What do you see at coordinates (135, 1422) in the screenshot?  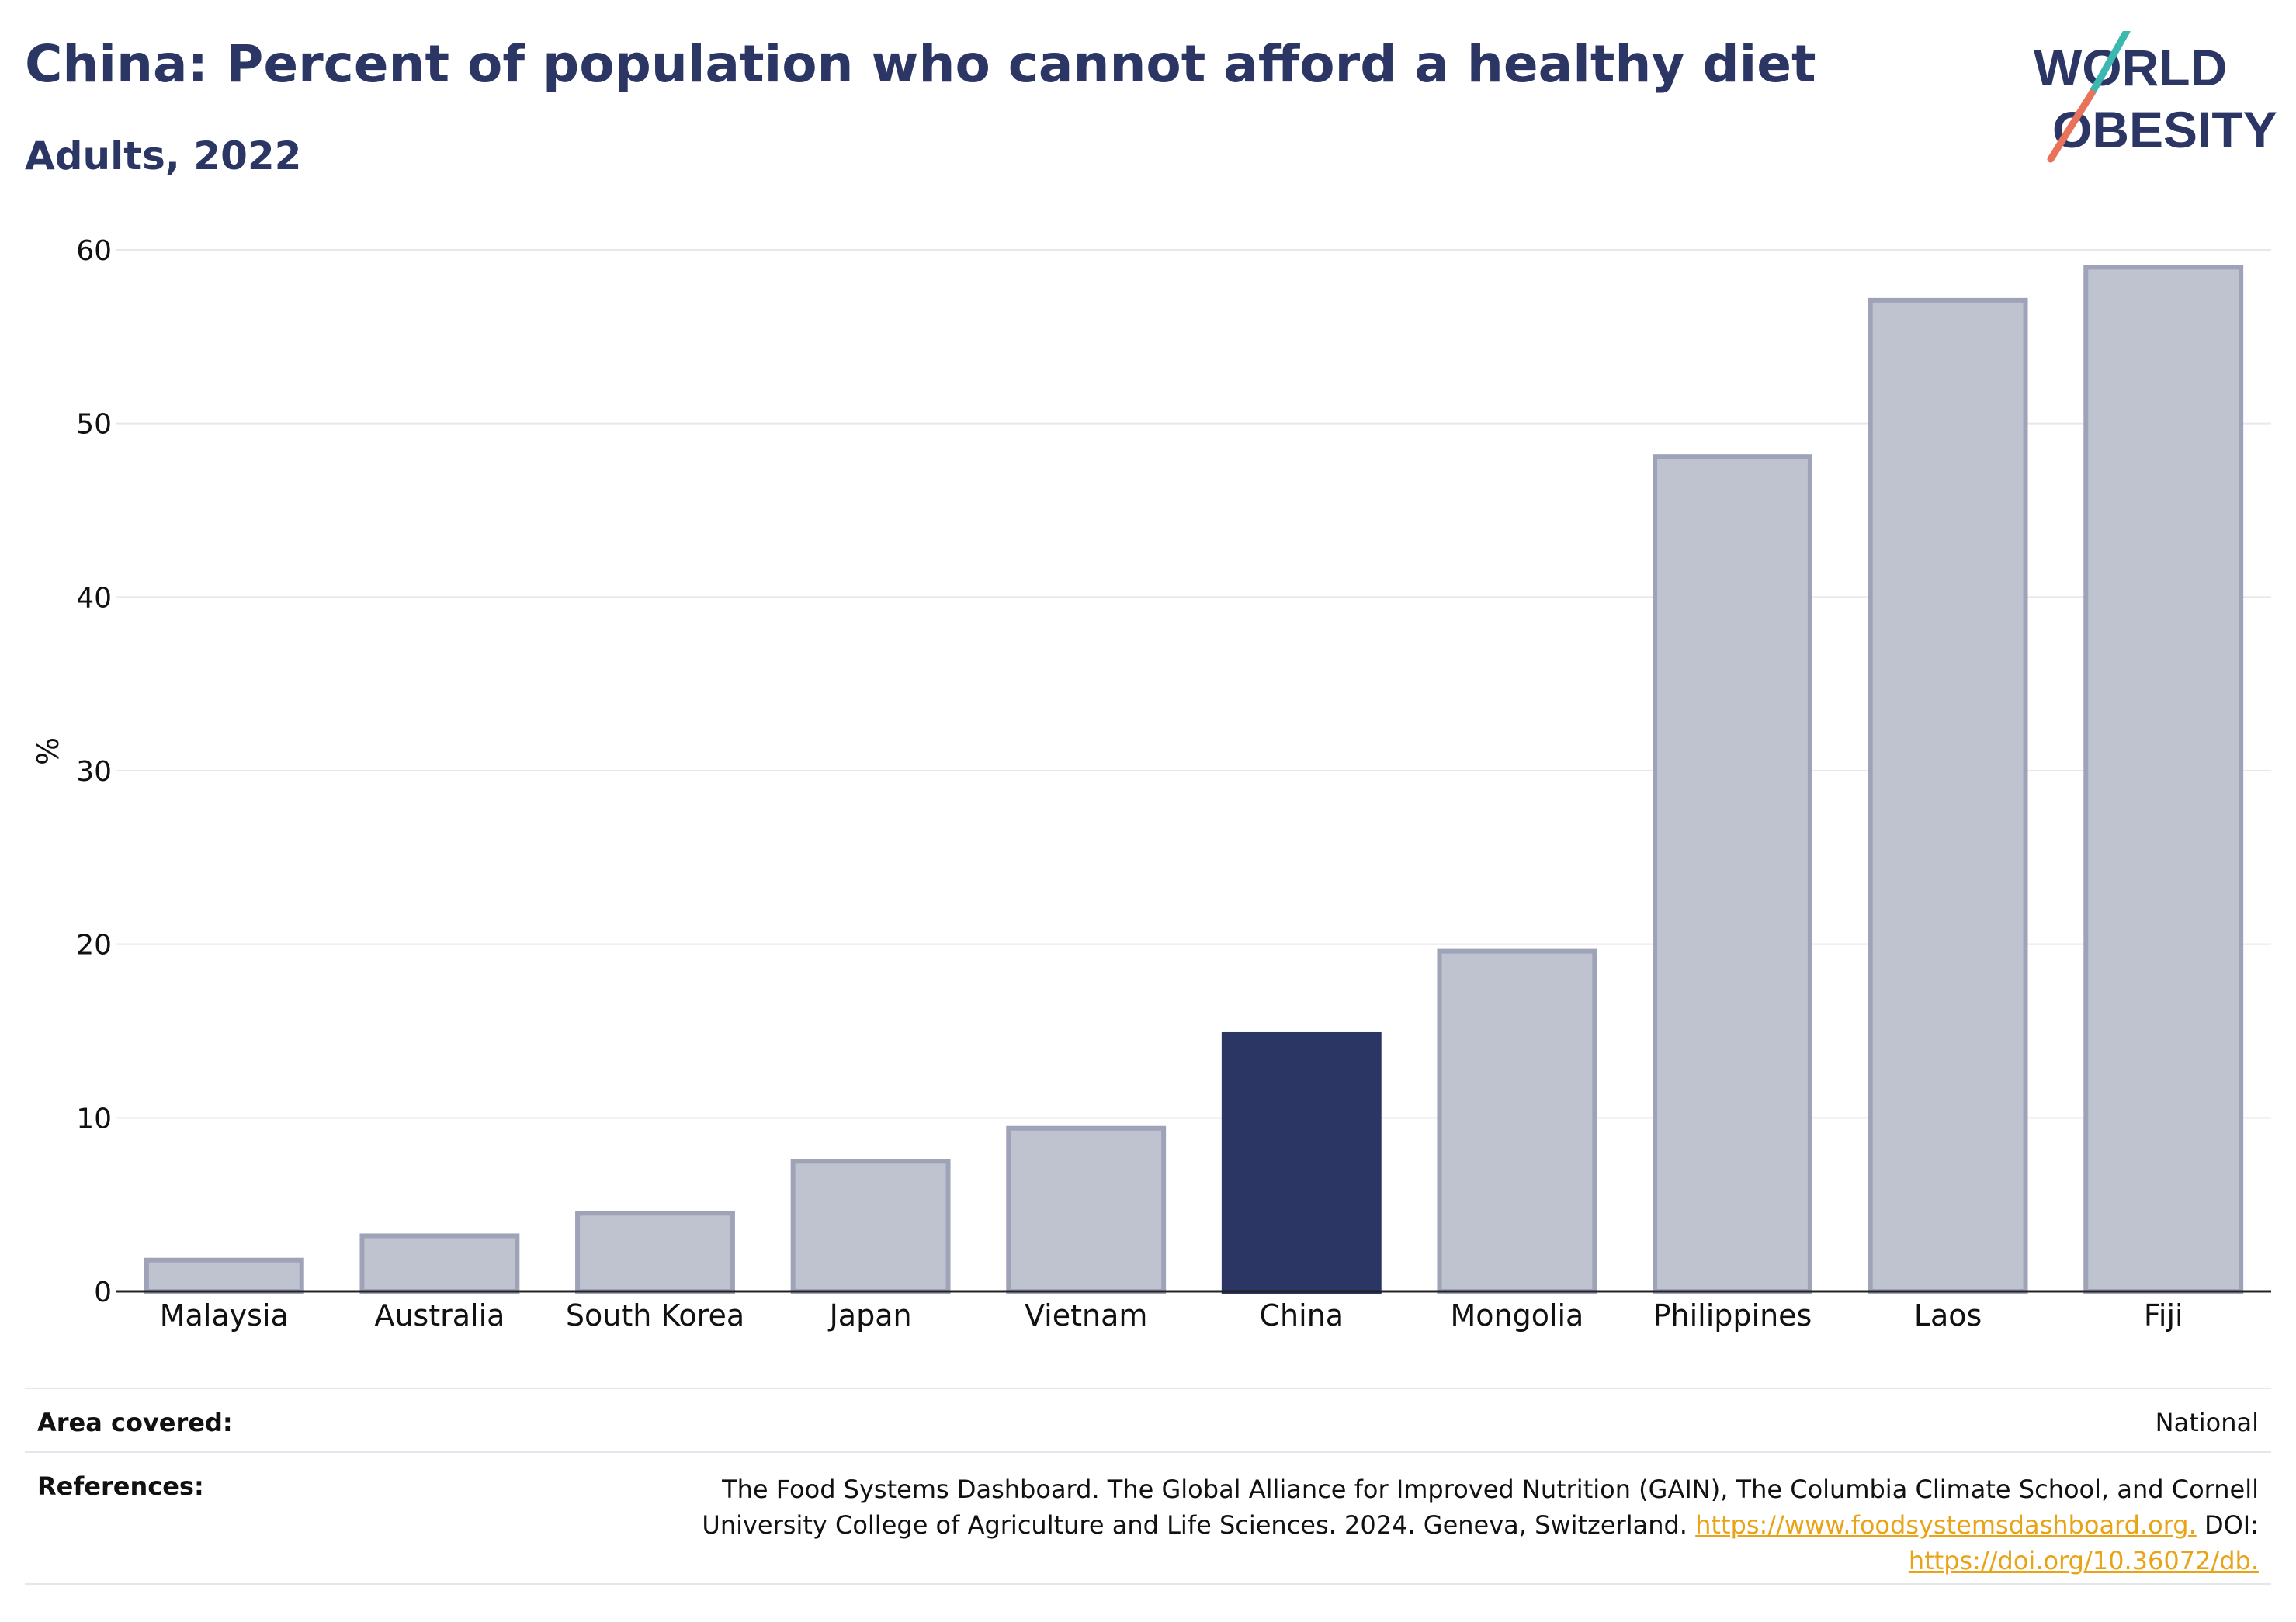 I see `area-covered-label: Area covered:` at bounding box center [135, 1422].